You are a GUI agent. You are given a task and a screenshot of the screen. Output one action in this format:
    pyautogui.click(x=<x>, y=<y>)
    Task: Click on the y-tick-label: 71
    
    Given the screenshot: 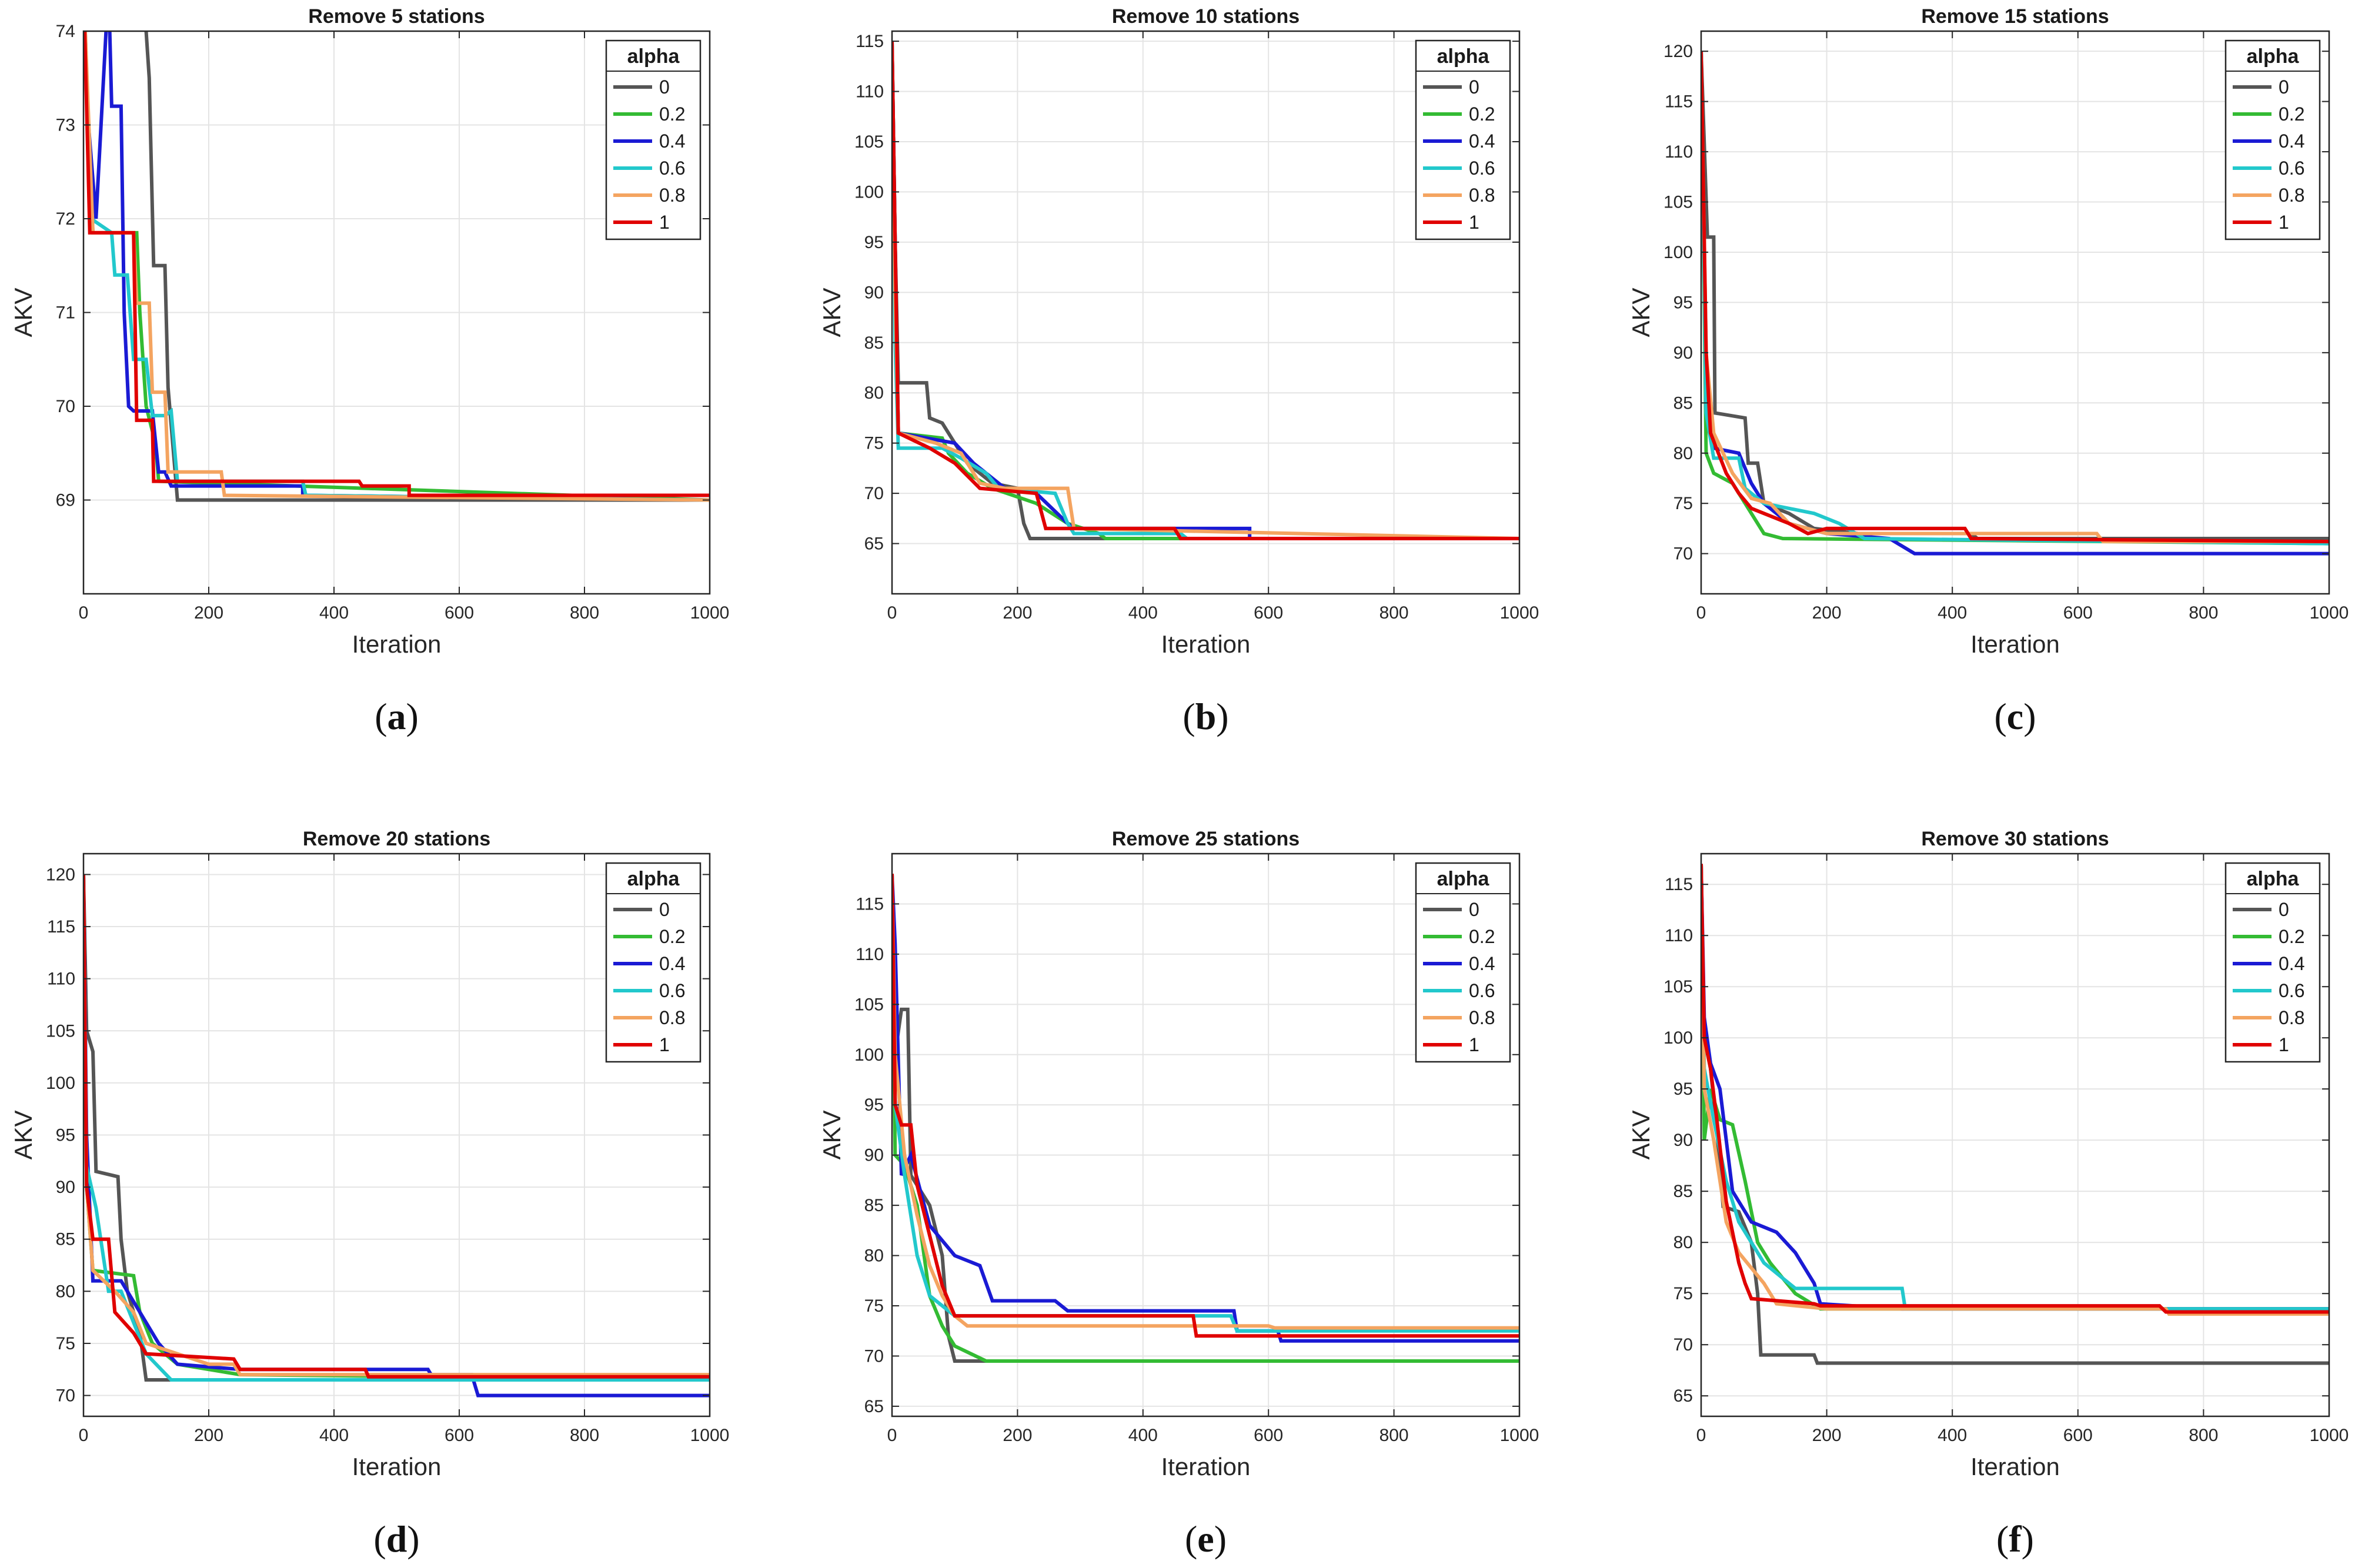 What is the action you would take?
    pyautogui.click(x=65, y=313)
    